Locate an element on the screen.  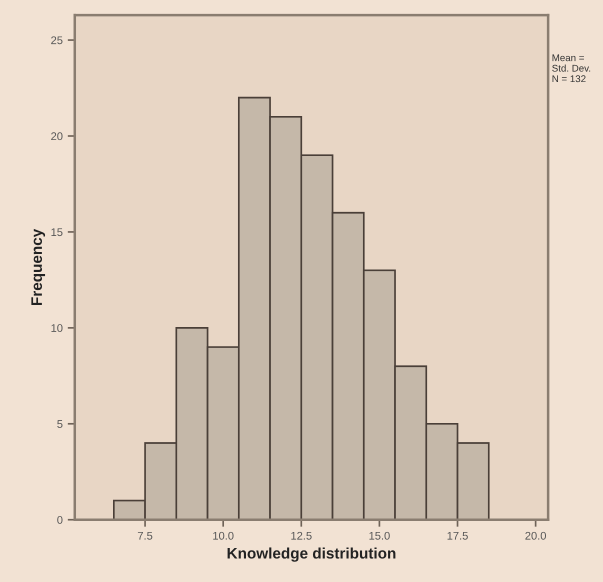
y-axis-title: Frequency is located at coordinates (38, 267).